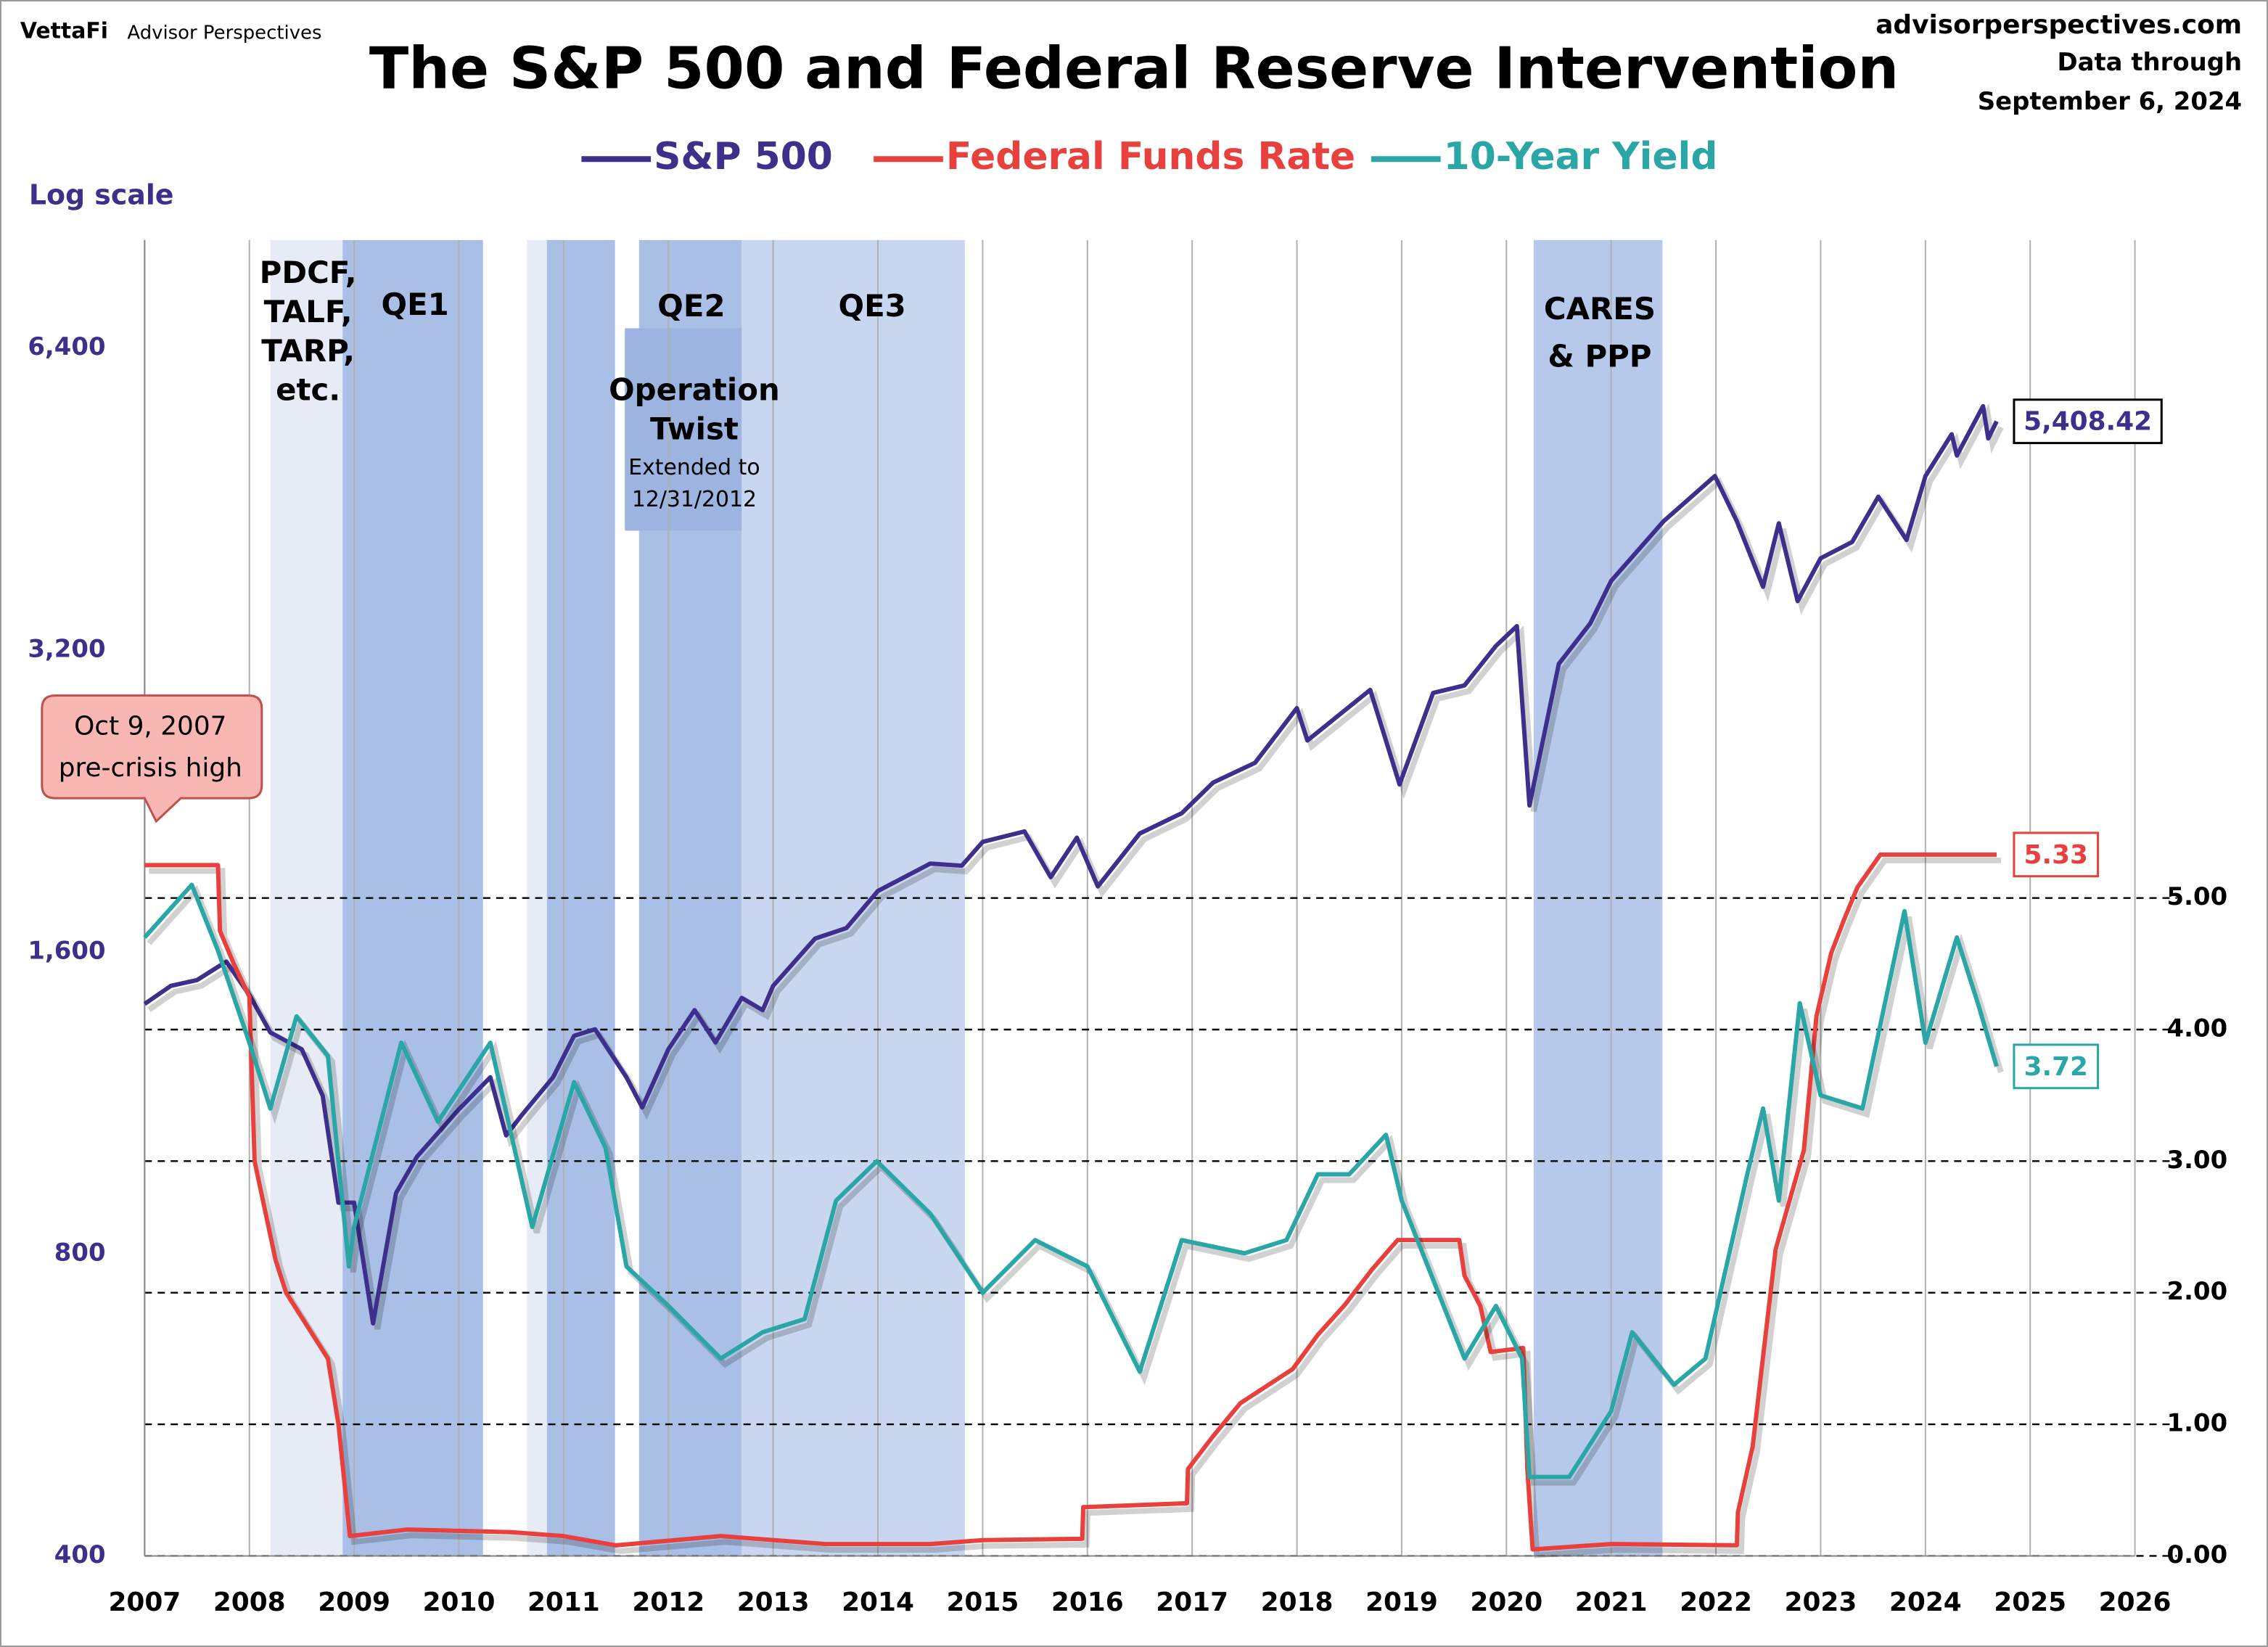 The image size is (2268, 1647). Describe the element at coordinates (2198, 1423) in the screenshot. I see `y2-tick-label: 1.00` at that location.